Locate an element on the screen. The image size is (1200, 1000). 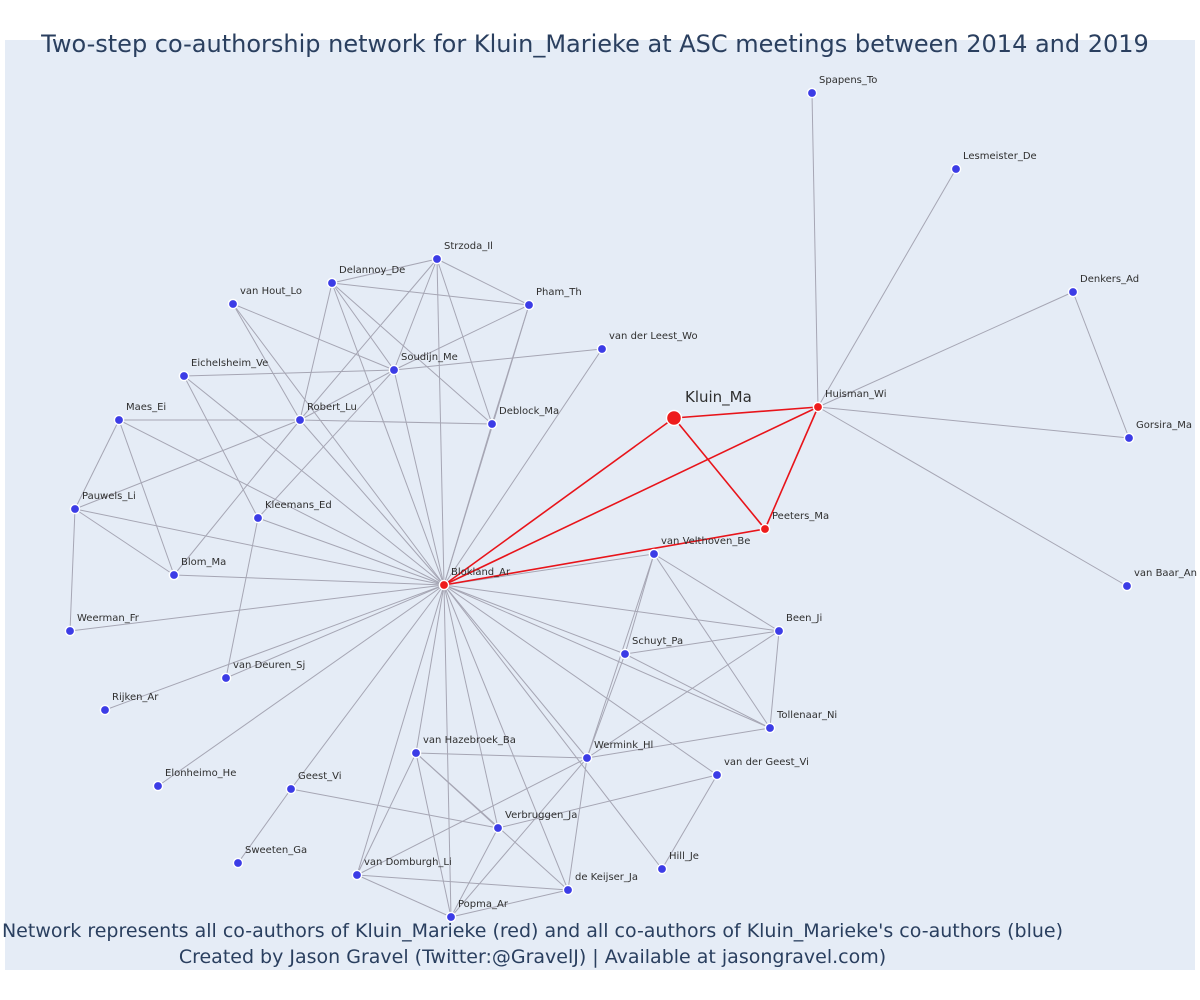
edge-robert-lu-pauwels-li is located at coordinates (187, 464).